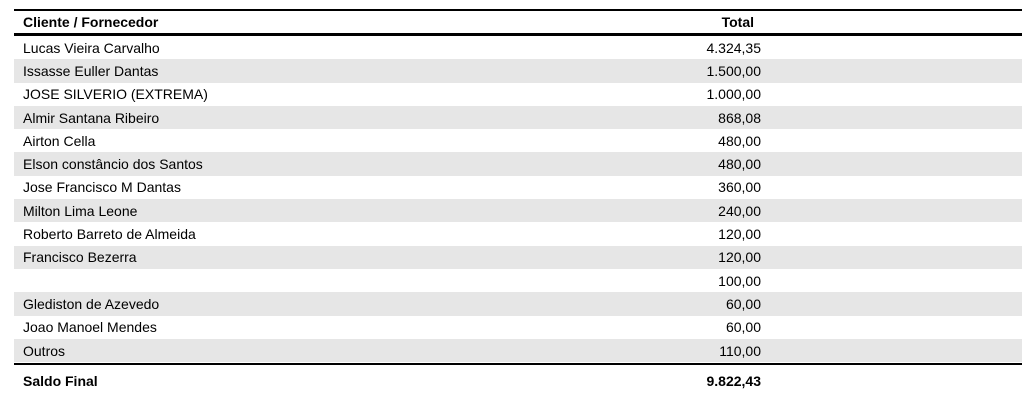 This screenshot has height=400, width=1028. I want to click on table-row: Glediston de Azevedo 60,00, so click(518, 304).